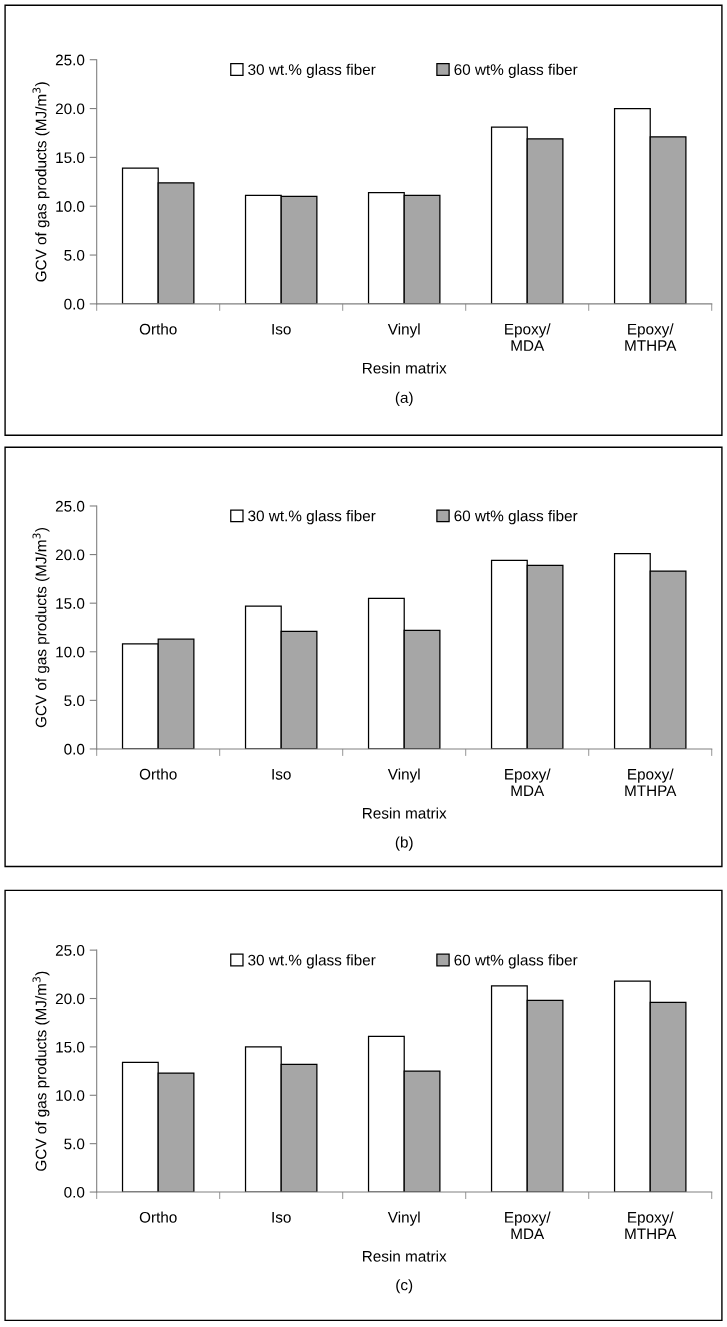 The height and width of the screenshot is (1327, 727). What do you see at coordinates (404, 1286) in the screenshot?
I see `text: (c)` at bounding box center [404, 1286].